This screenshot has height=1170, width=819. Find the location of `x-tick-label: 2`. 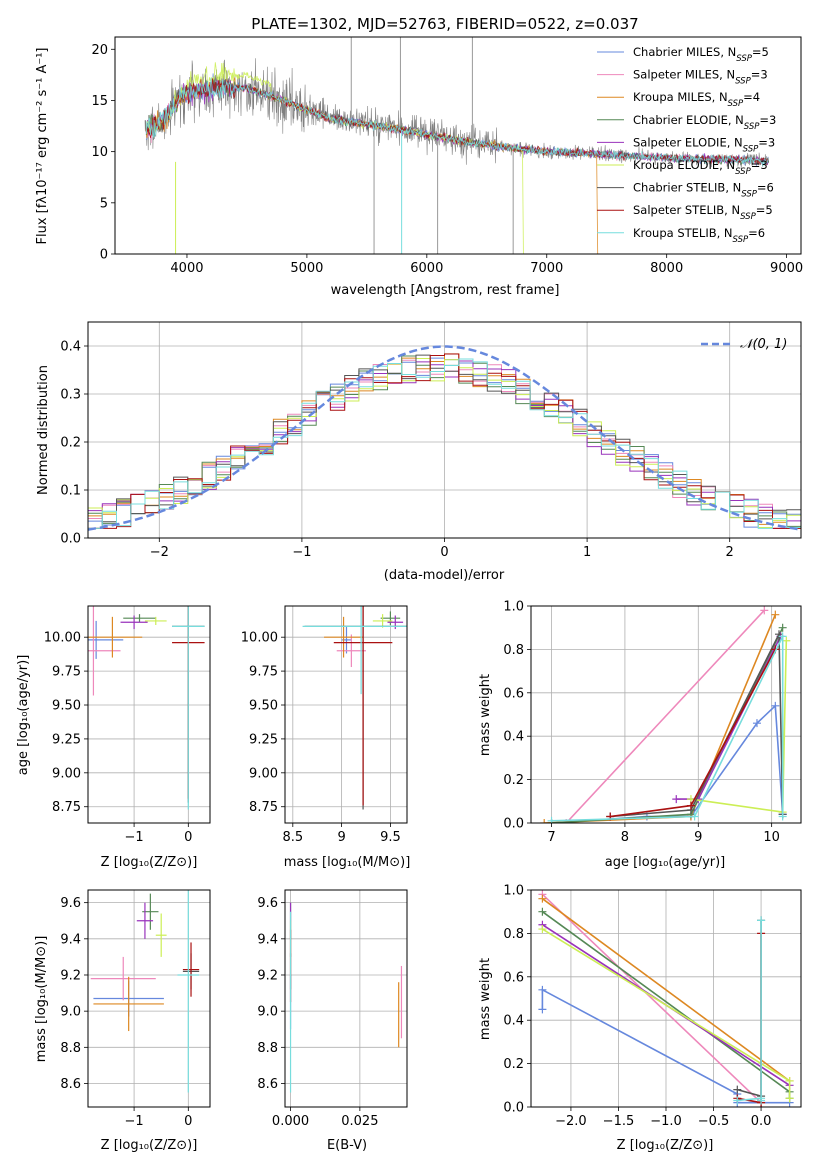

x-tick-label: 2 is located at coordinates (730, 552).